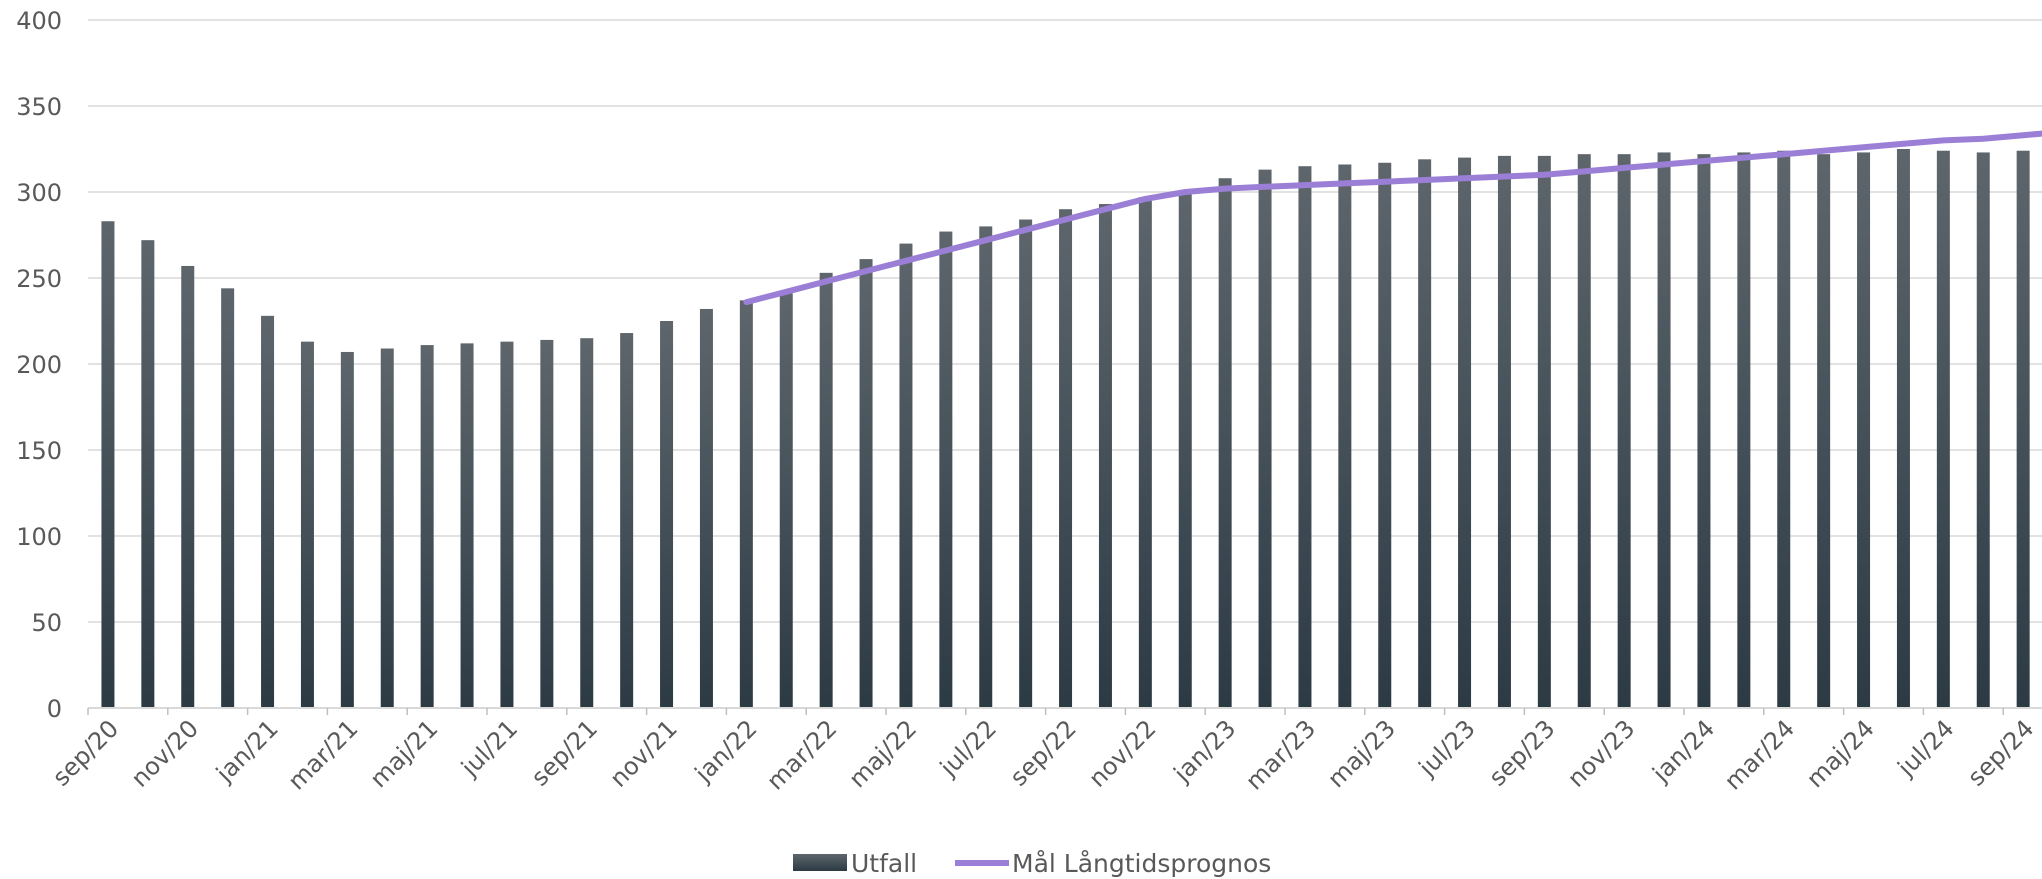 The image size is (2042, 879). I want to click on y-tick-label: 100, so click(39, 537).